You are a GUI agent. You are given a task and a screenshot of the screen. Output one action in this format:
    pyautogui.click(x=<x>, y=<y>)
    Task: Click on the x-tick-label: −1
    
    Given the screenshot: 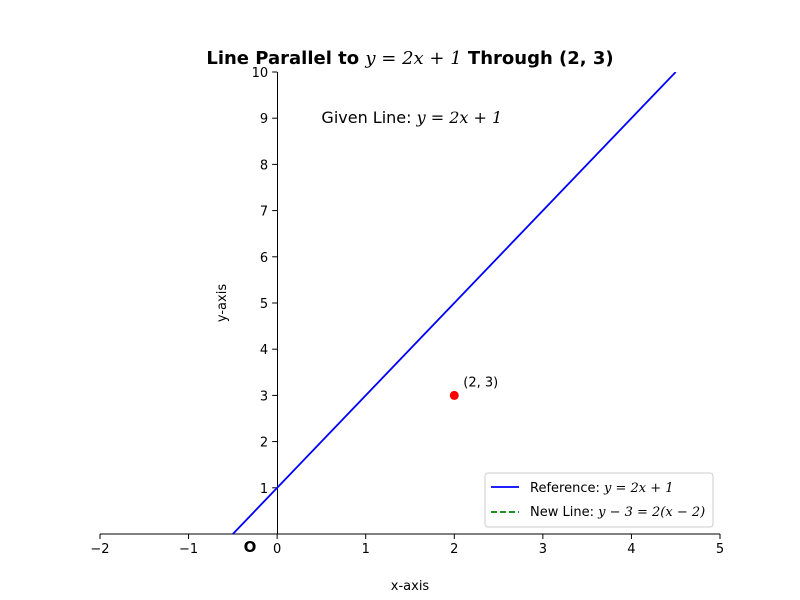 What is the action you would take?
    pyautogui.click(x=188, y=549)
    